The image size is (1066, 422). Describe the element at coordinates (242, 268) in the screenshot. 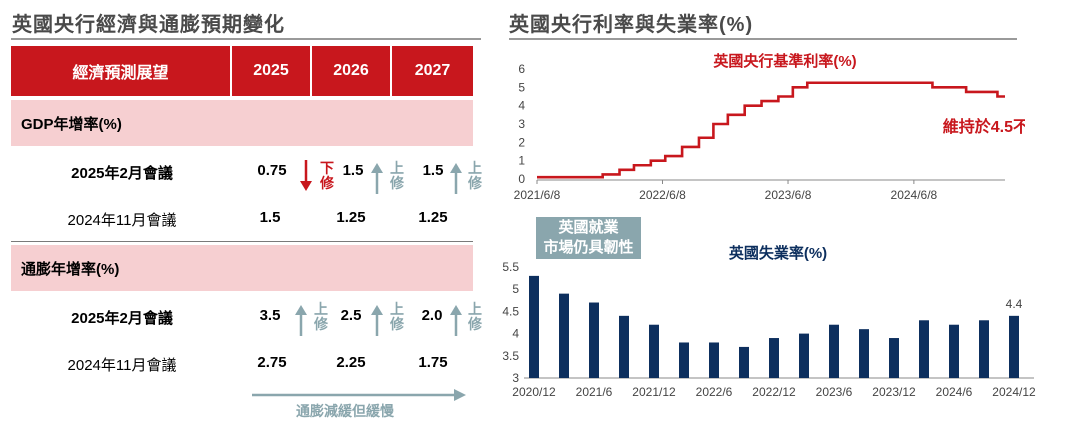

I see `section-inflation: 通膨年增率(%)` at that location.